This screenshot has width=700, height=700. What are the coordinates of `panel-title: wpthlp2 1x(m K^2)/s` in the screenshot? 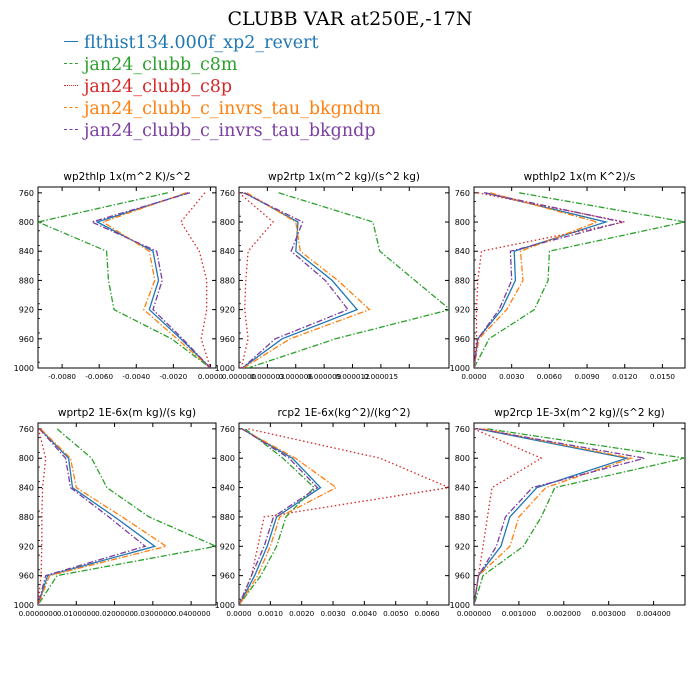 It's located at (580, 177).